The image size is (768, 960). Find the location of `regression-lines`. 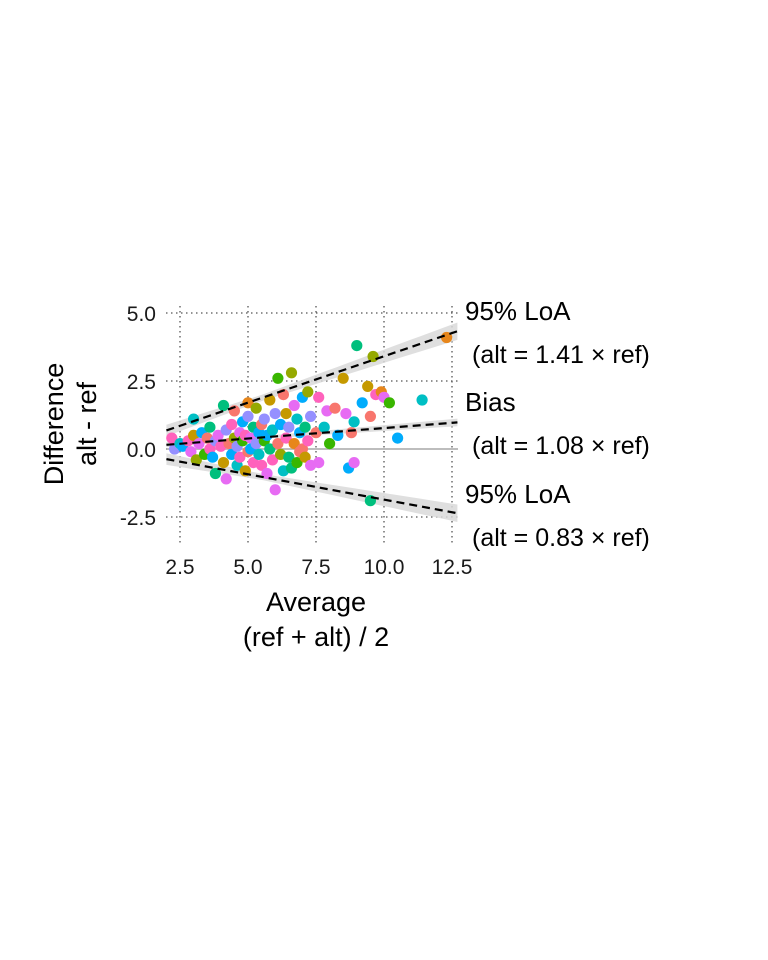

regression-lines is located at coordinates (312, 422).